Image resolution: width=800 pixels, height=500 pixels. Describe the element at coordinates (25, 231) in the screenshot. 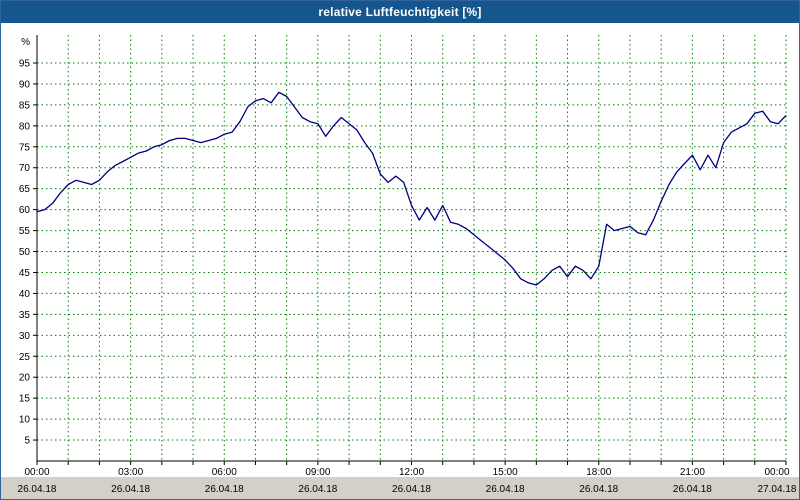

I see `y-tick-label: 55` at that location.